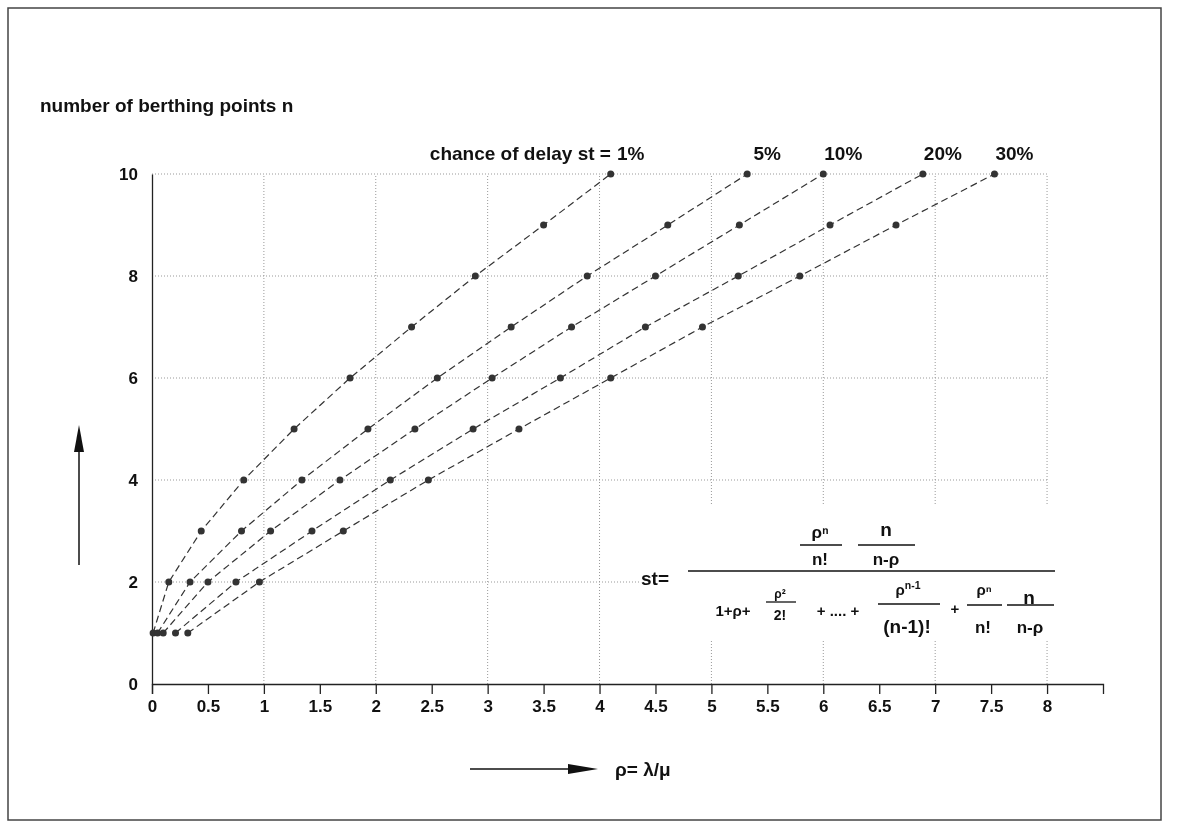 This screenshot has width=1181, height=835. What do you see at coordinates (376, 707) in the screenshot?
I see `x-tick-label: 2` at bounding box center [376, 707].